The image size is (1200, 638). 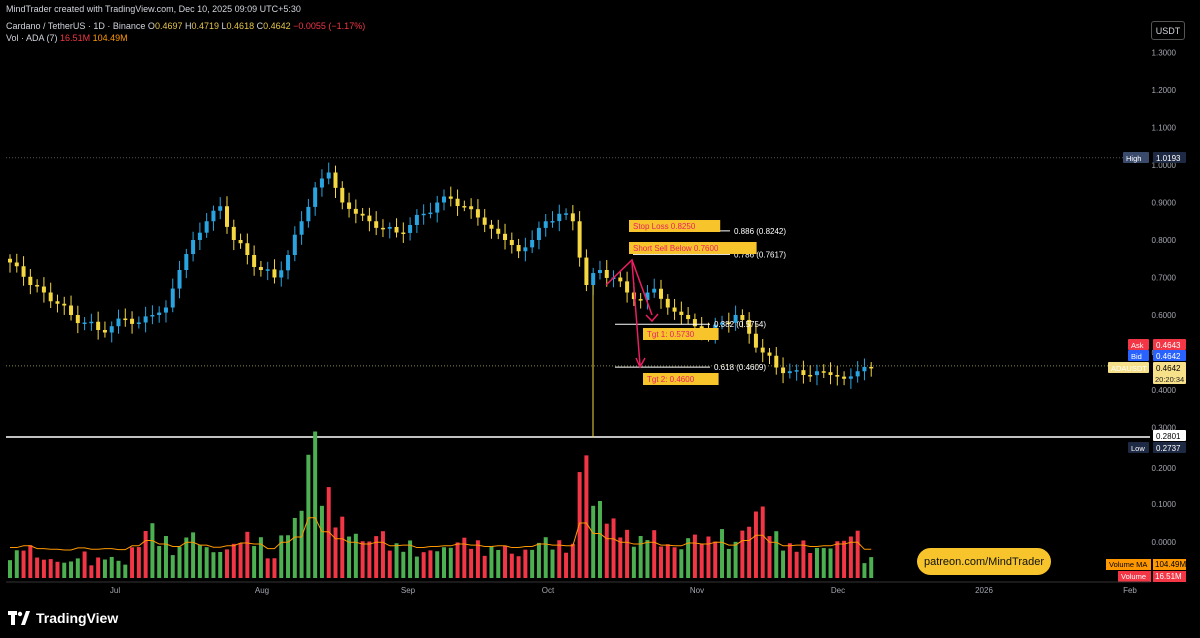 What do you see at coordinates (67, 38) in the screenshot?
I see `legend-volume: Vol · ADA (7) 16.51M 104.49M` at bounding box center [67, 38].